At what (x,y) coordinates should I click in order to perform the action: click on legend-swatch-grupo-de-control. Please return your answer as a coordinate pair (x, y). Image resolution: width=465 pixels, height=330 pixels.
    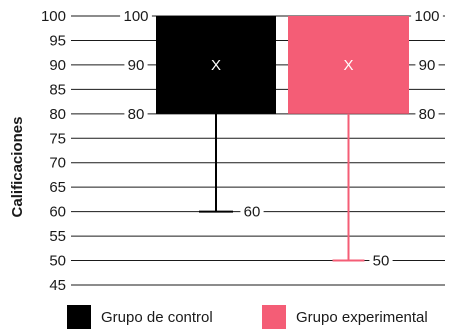
    Looking at the image, I should click on (79, 317).